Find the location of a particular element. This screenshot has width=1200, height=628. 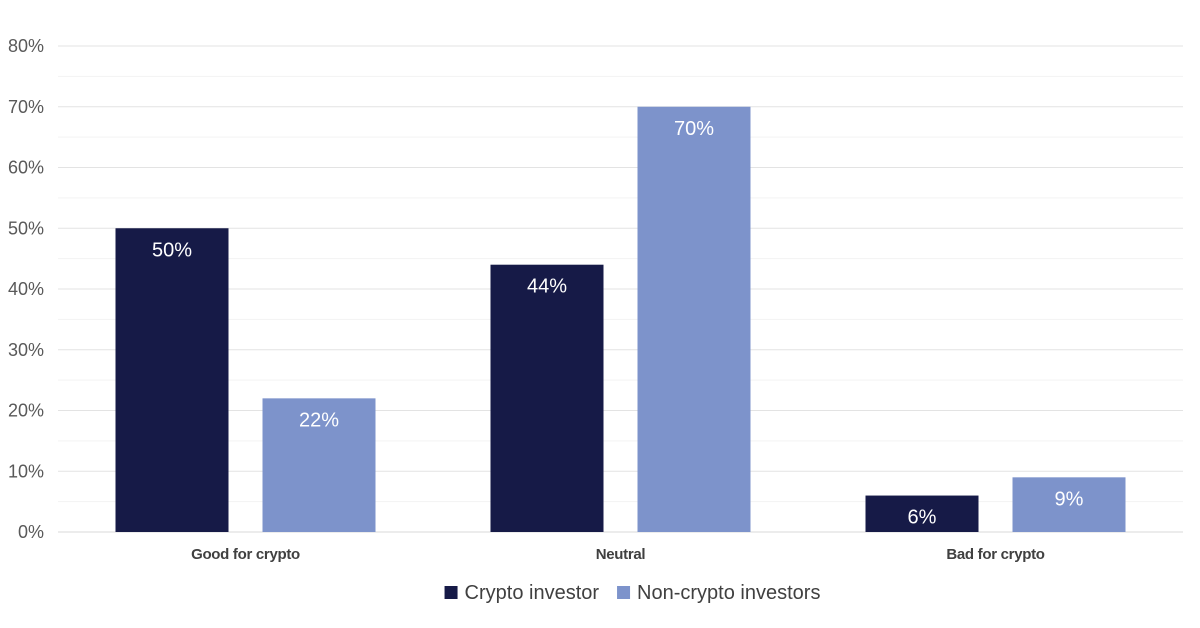

data-label: 44% is located at coordinates (547, 287).